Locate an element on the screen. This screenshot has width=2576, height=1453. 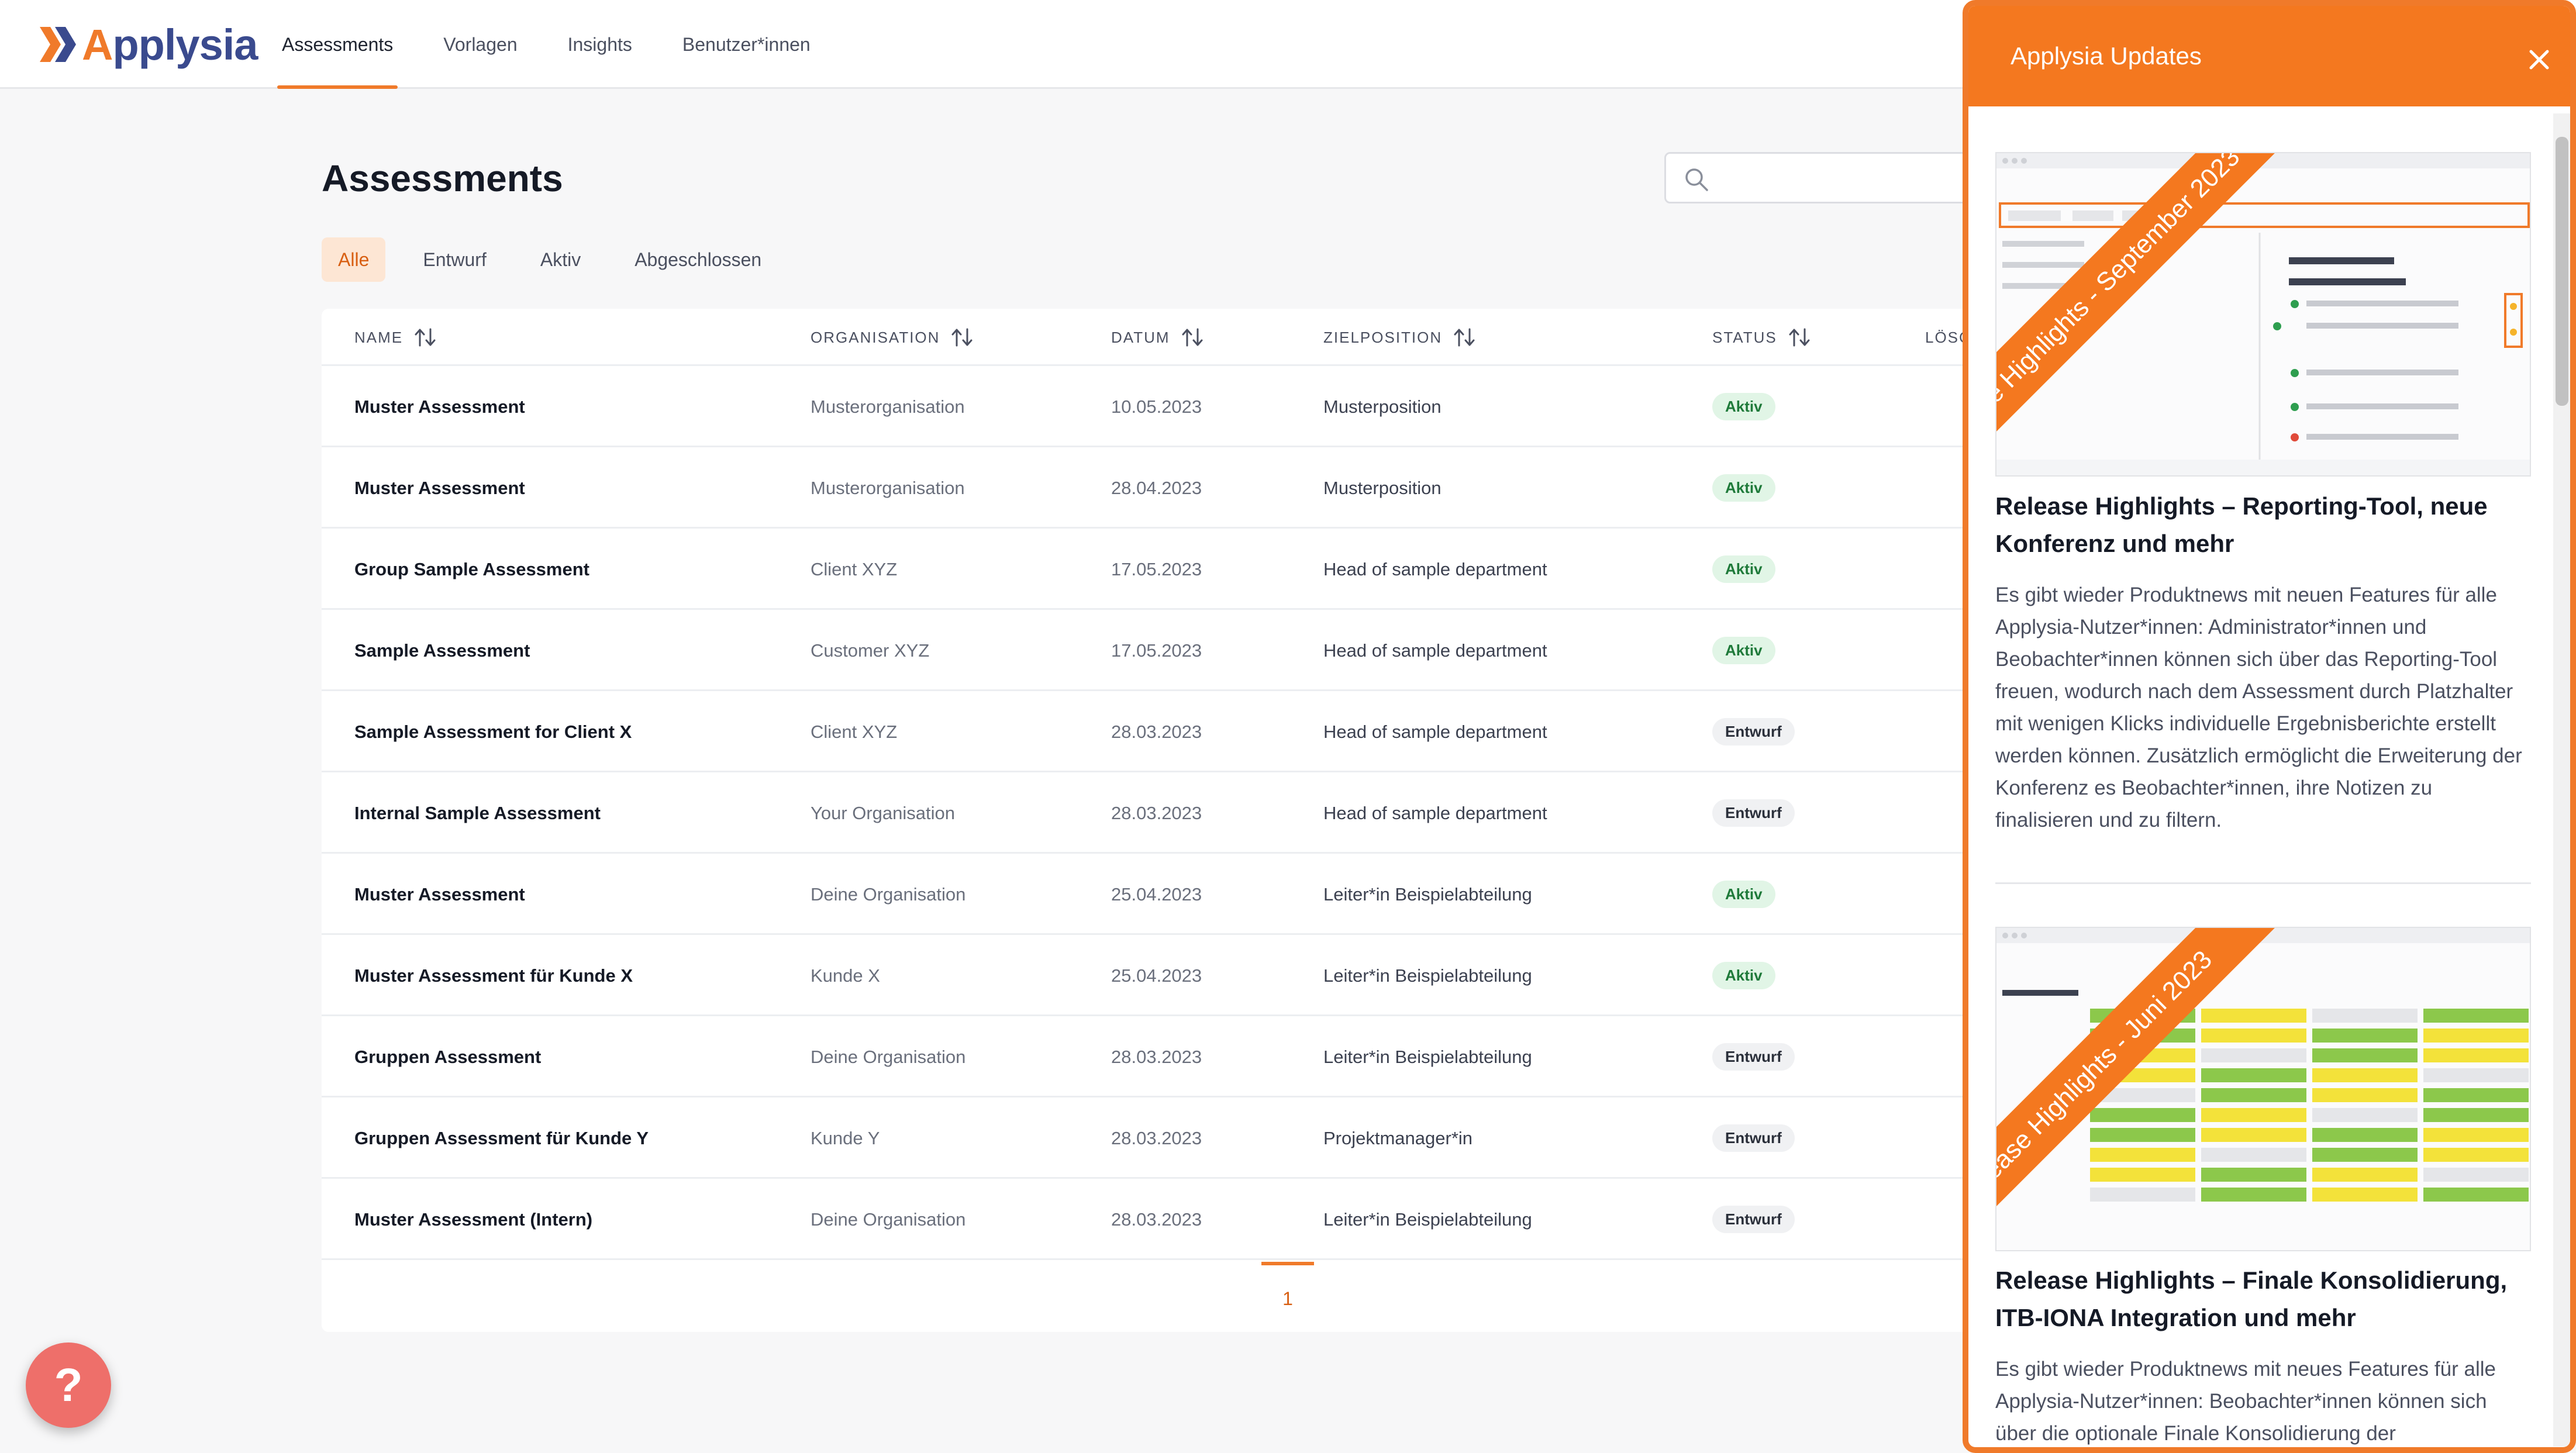
search-box is located at coordinates (1828, 177).